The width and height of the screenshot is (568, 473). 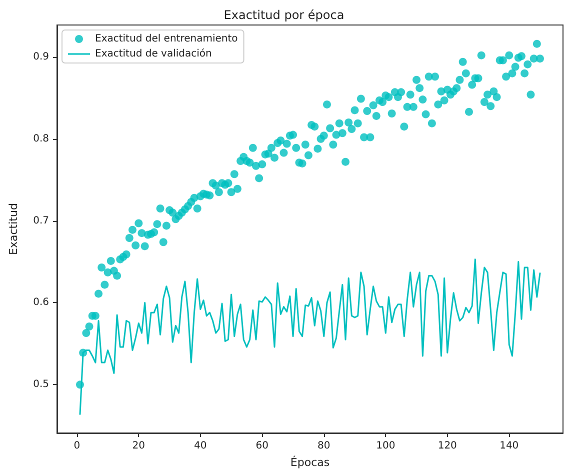 What do you see at coordinates (139, 446) in the screenshot?
I see `x-tick-label: 20` at bounding box center [139, 446].